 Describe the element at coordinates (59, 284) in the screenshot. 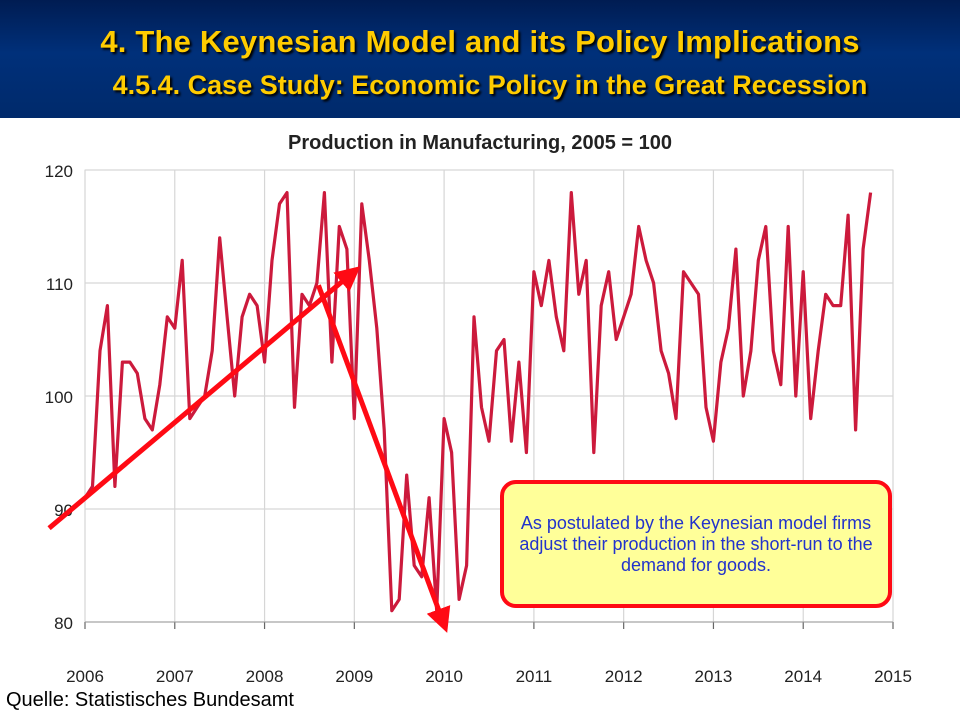

I see `y-tick-label: 110` at that location.